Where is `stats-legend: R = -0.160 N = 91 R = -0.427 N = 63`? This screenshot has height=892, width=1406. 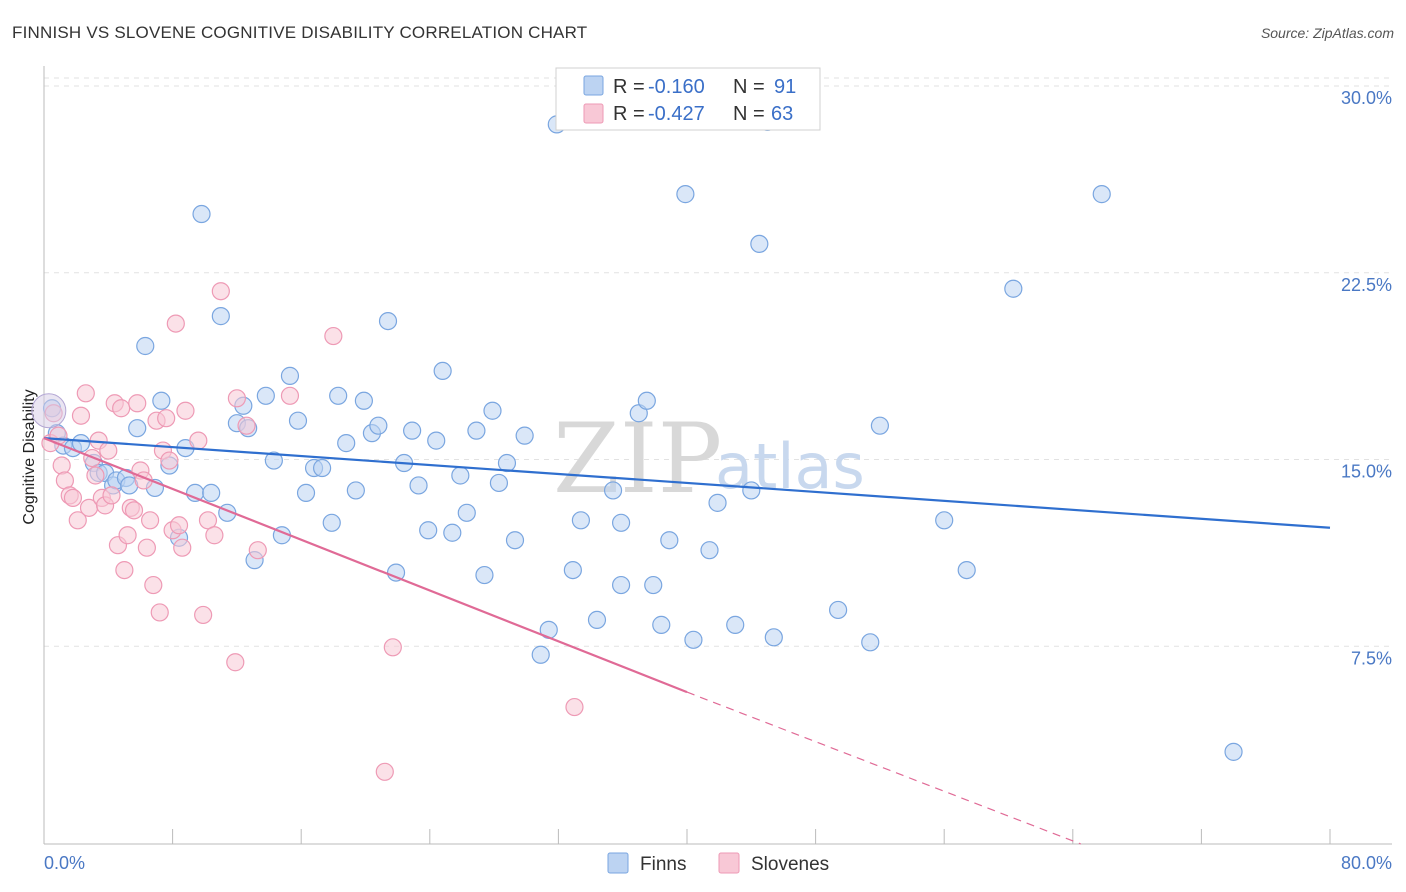 stats-legend: R = -0.160 N = 91 R = -0.427 N = 63 is located at coordinates (688, 99).